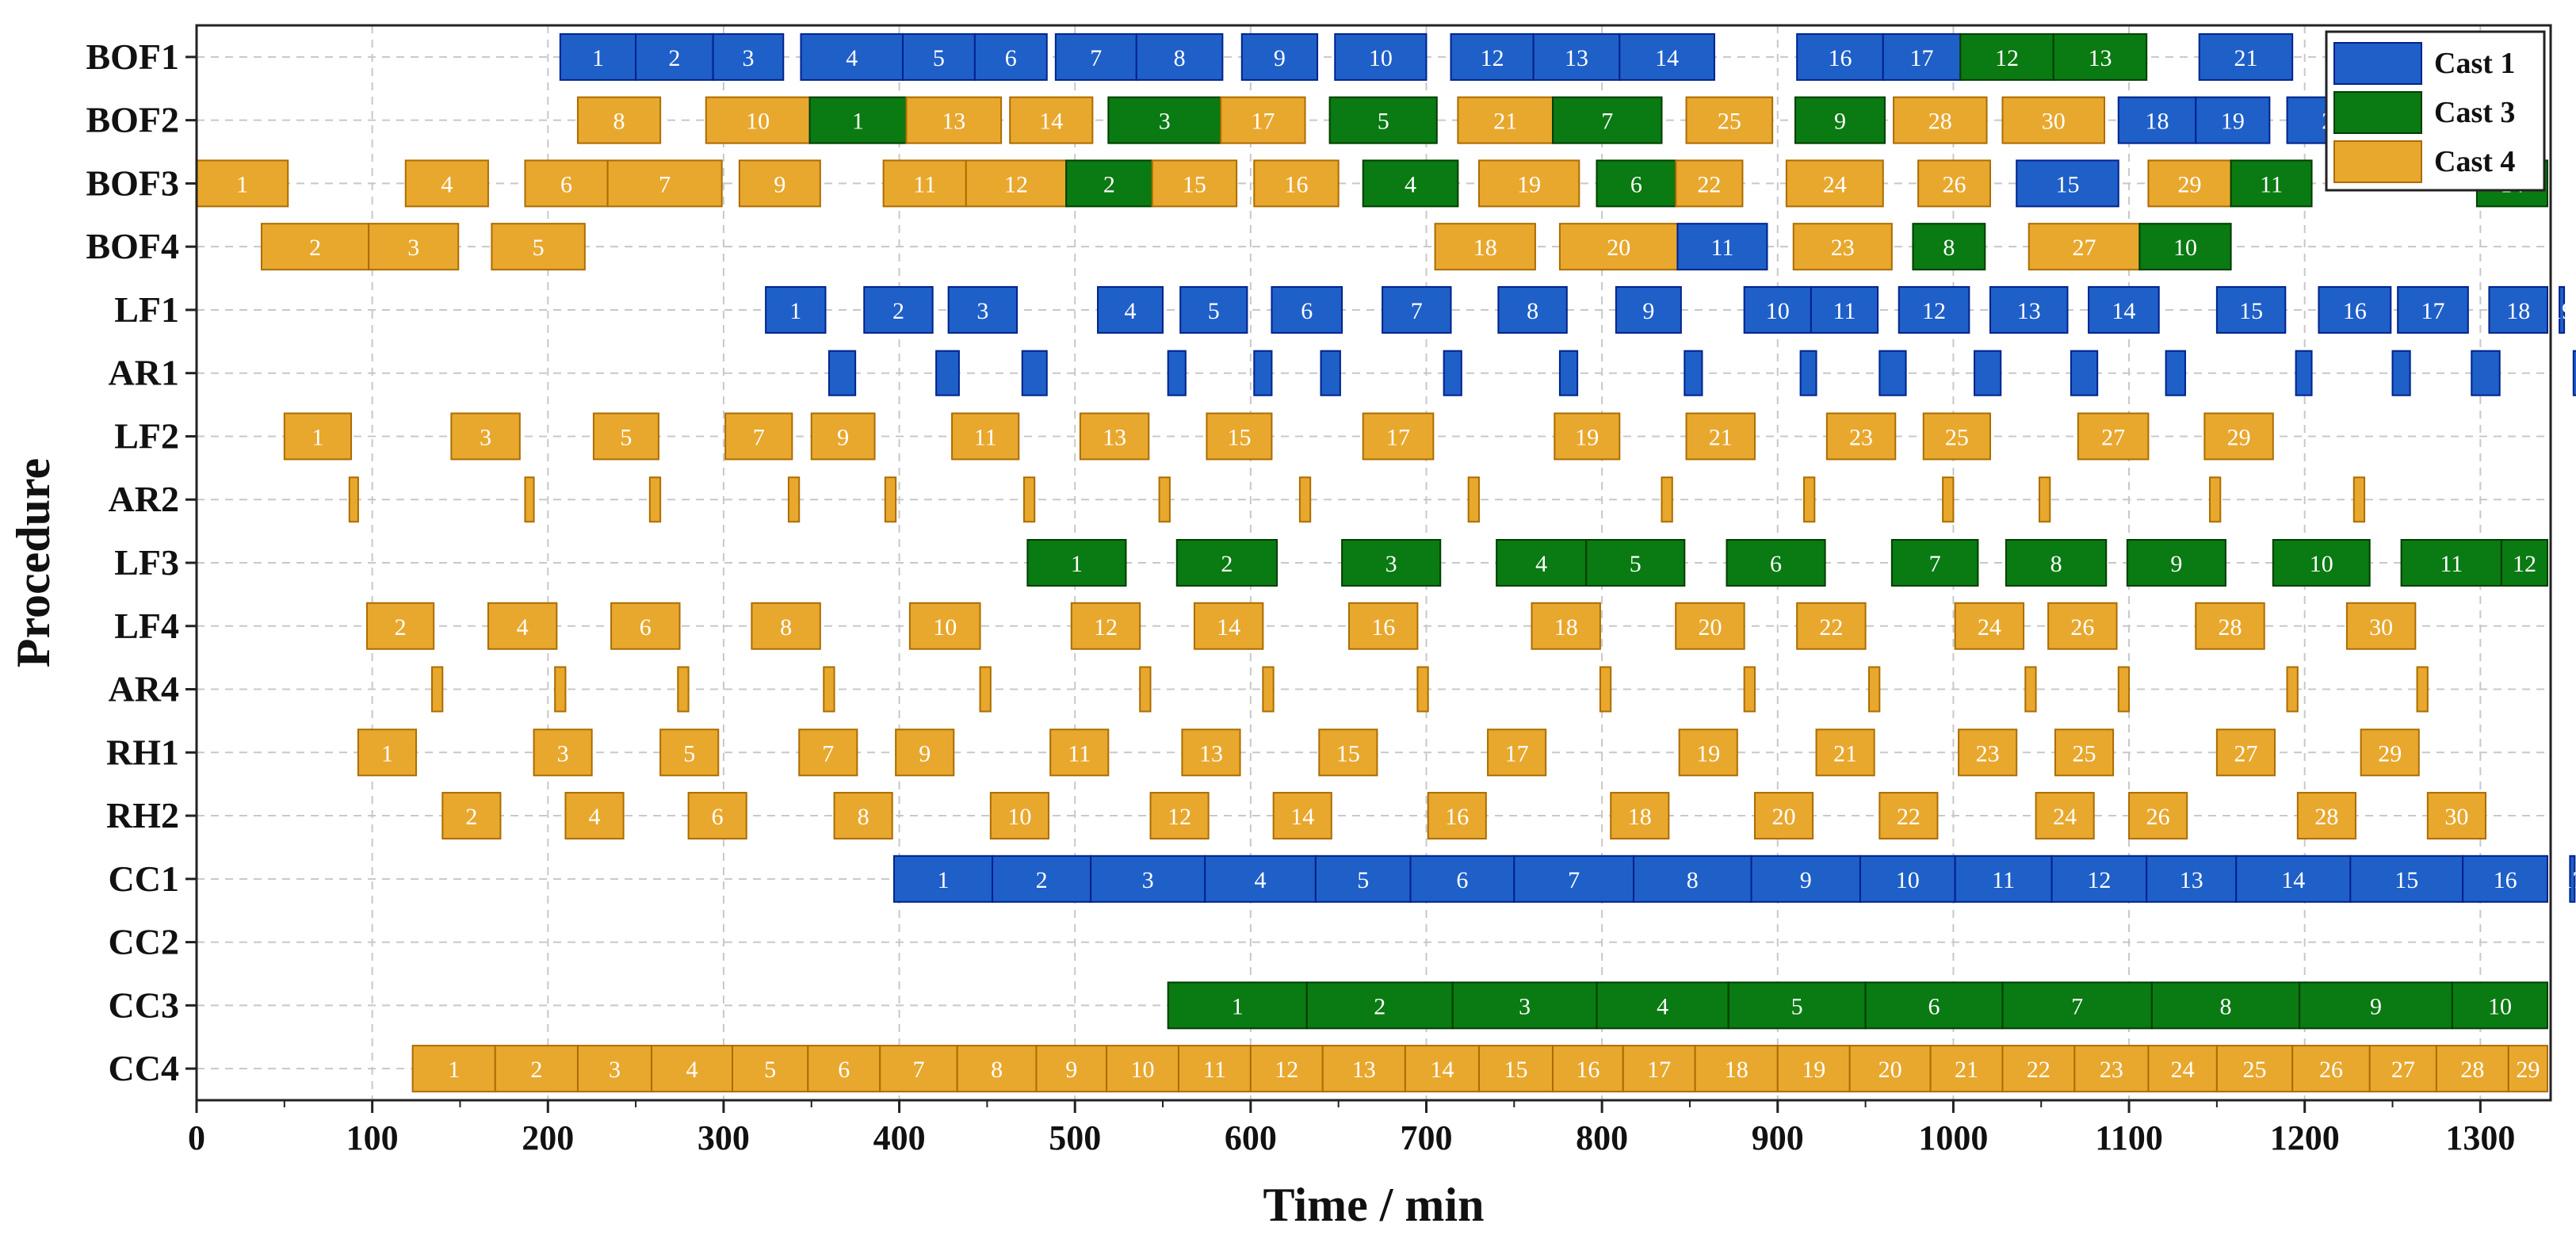 This screenshot has width=2576, height=1254. What do you see at coordinates (1783, 816) in the screenshot?
I see `gantt-bar: 20` at bounding box center [1783, 816].